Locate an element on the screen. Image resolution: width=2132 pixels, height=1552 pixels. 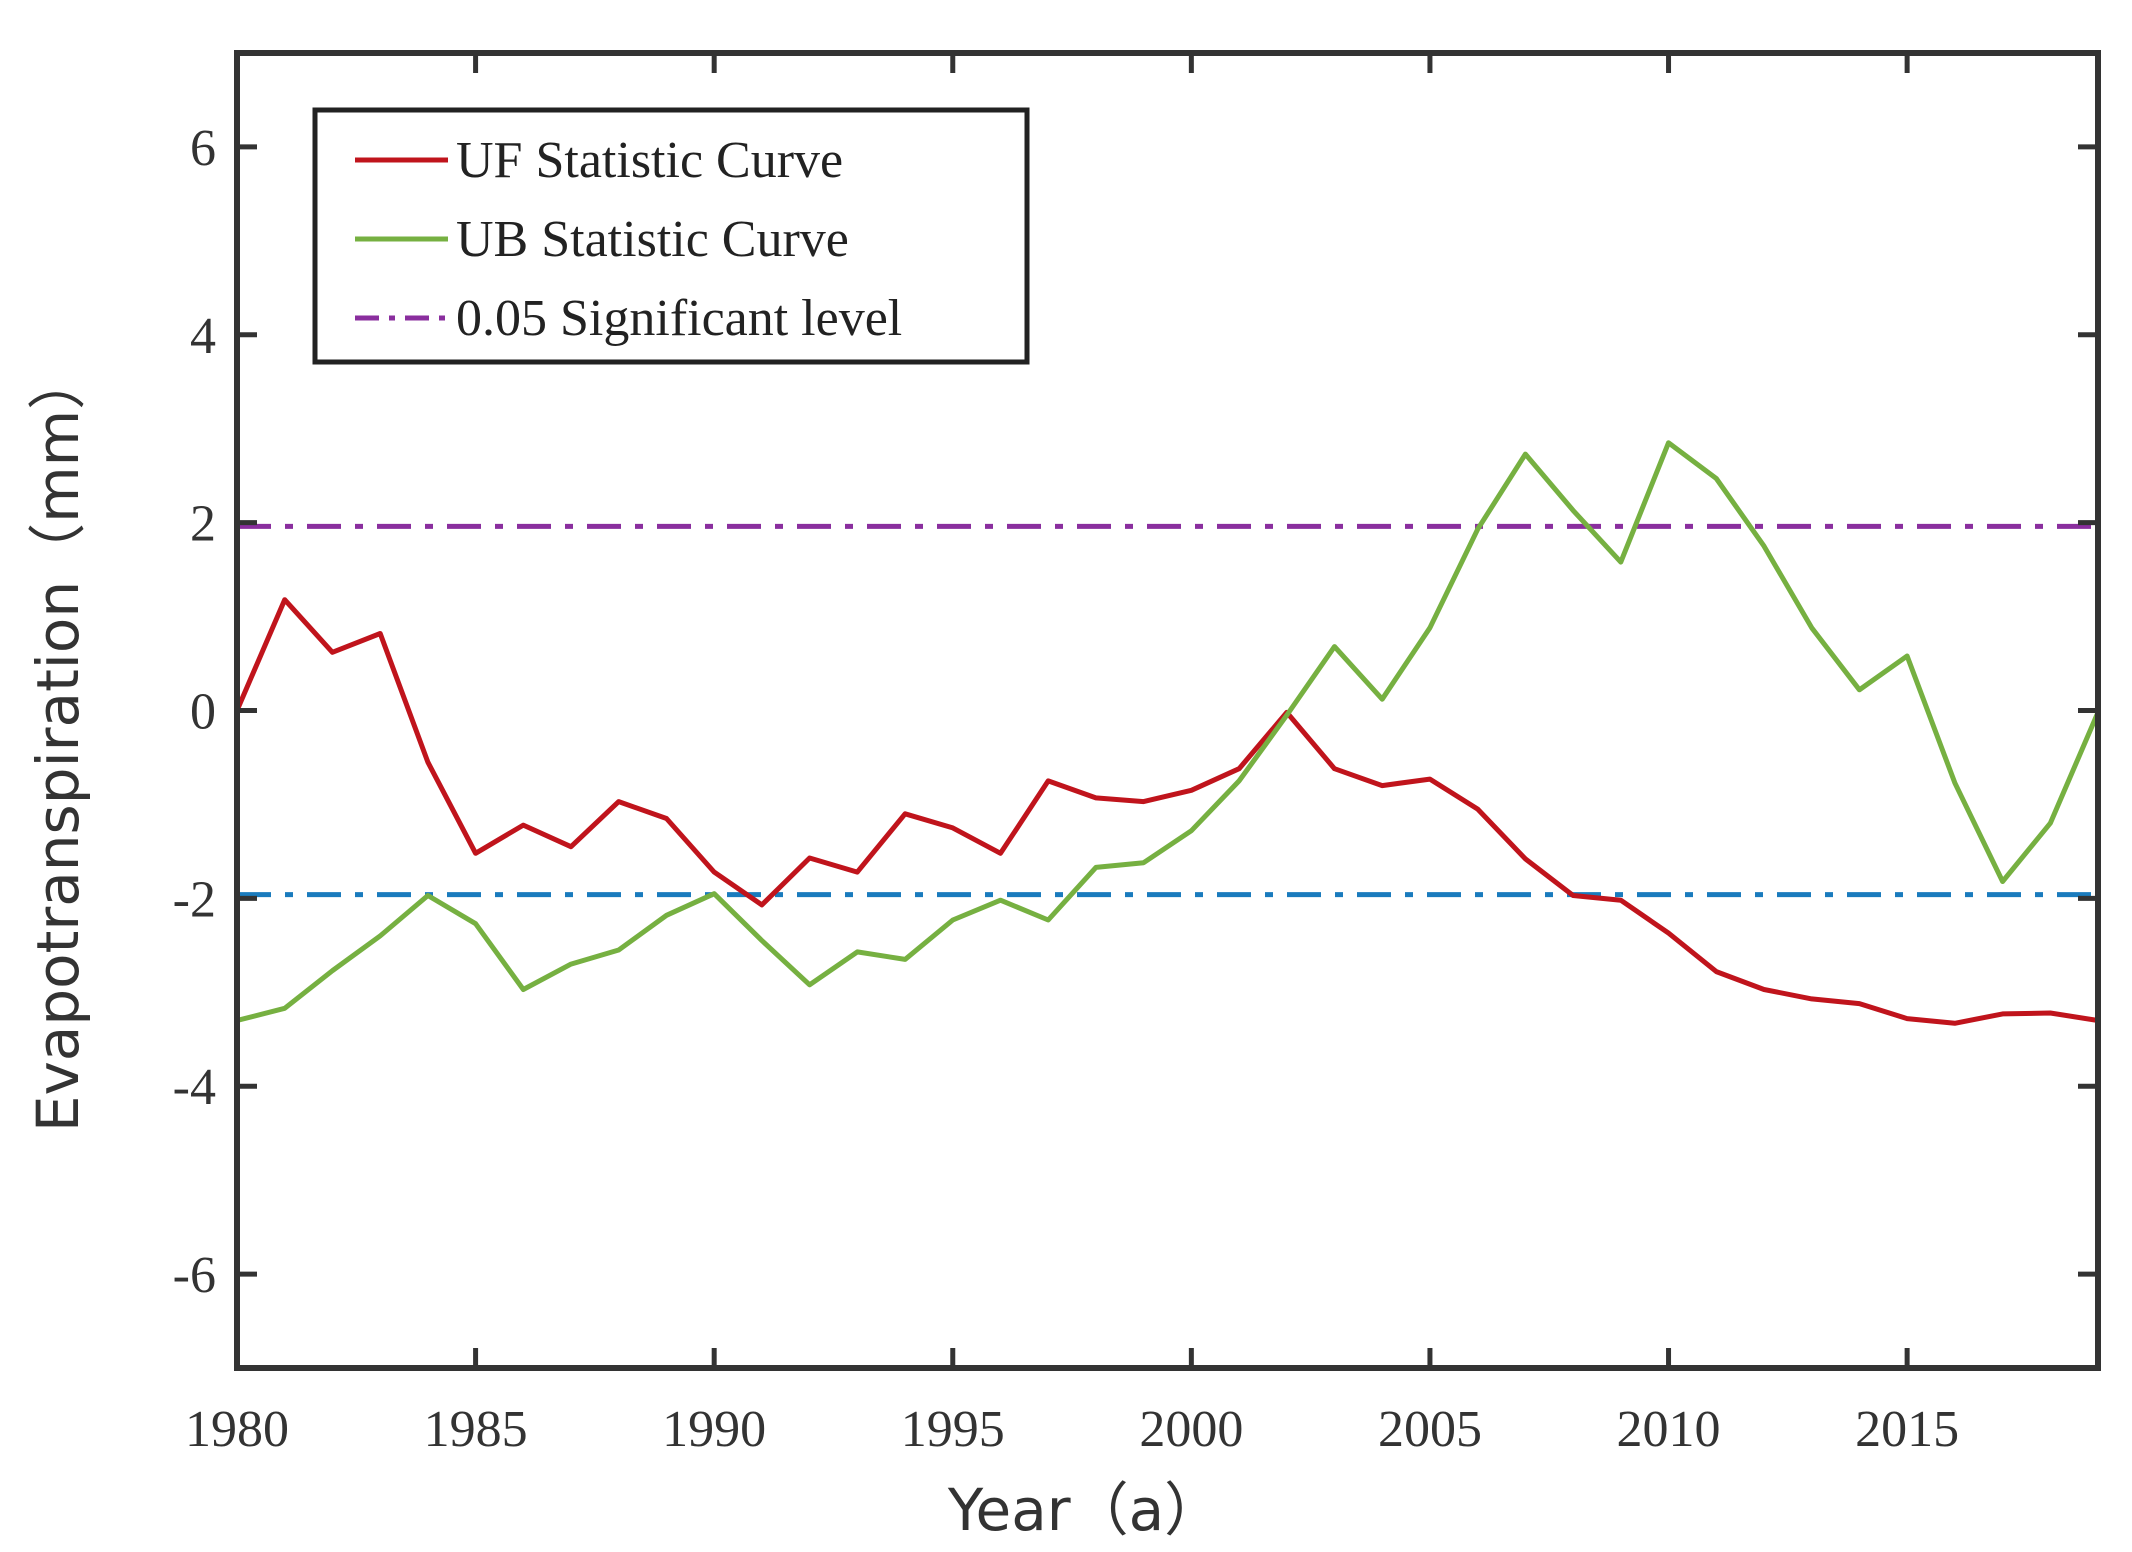
y-tick-labels: -6 -4 -2 0 2 4 6 is located at coordinates (194, 712).